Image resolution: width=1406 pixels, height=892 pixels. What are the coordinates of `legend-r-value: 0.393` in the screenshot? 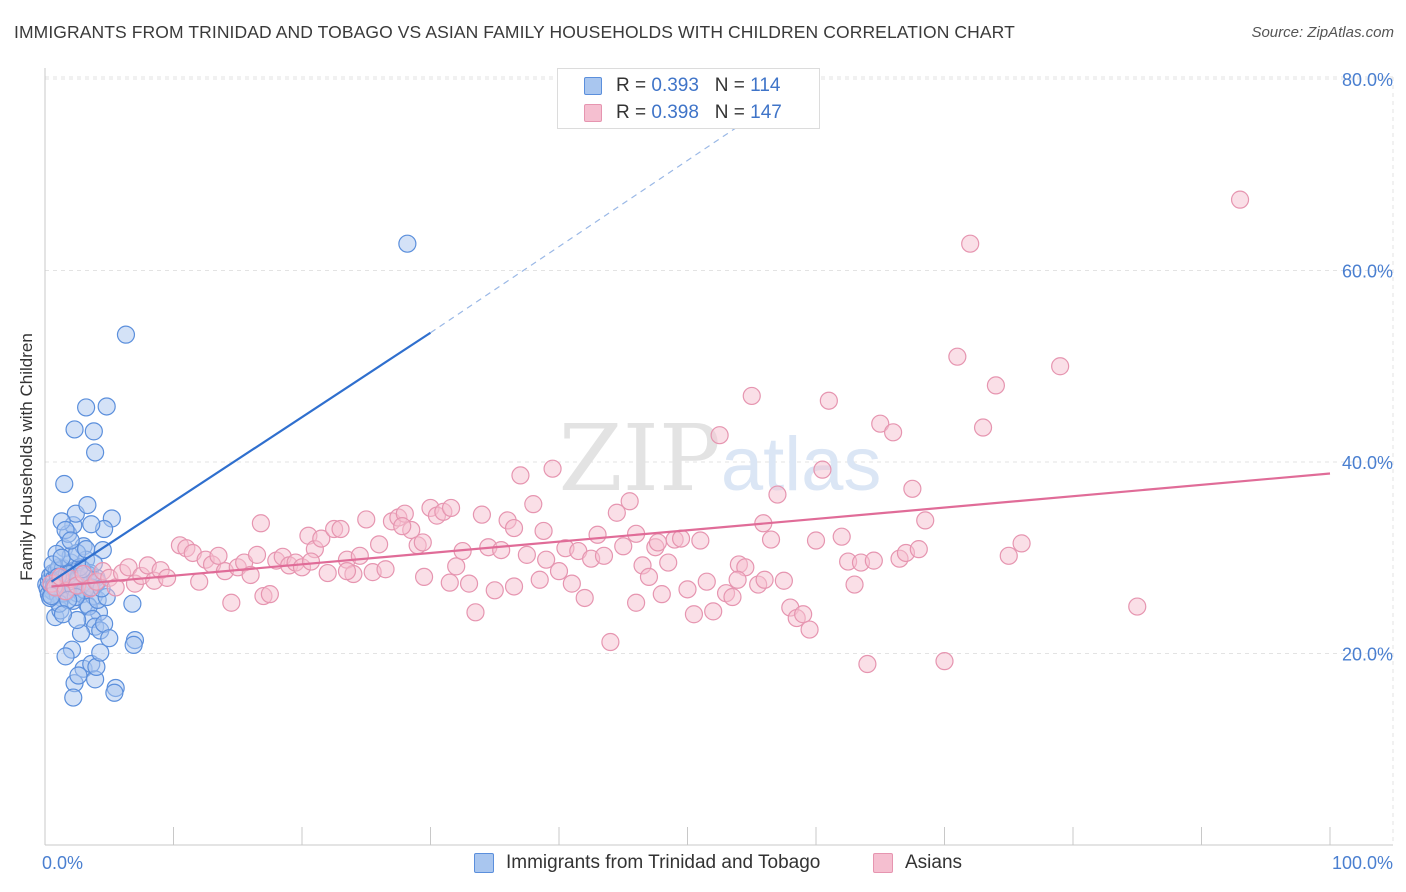 It's located at (675, 85).